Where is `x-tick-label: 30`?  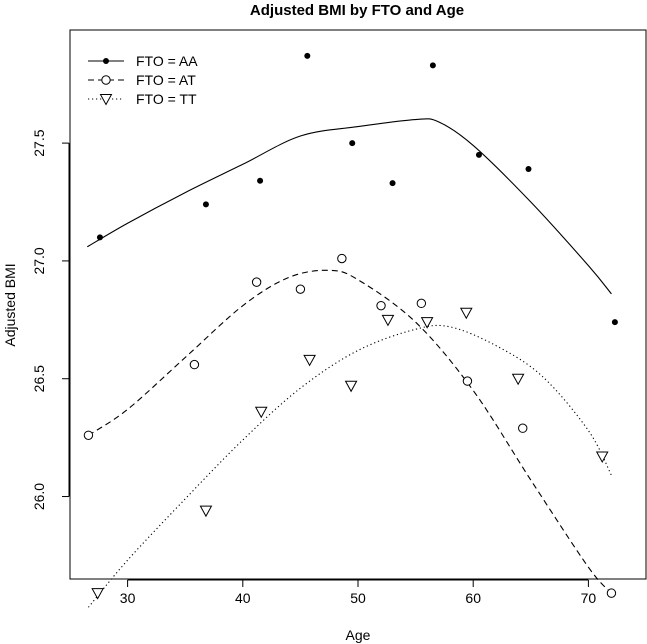
x-tick-label: 30 is located at coordinates (128, 598).